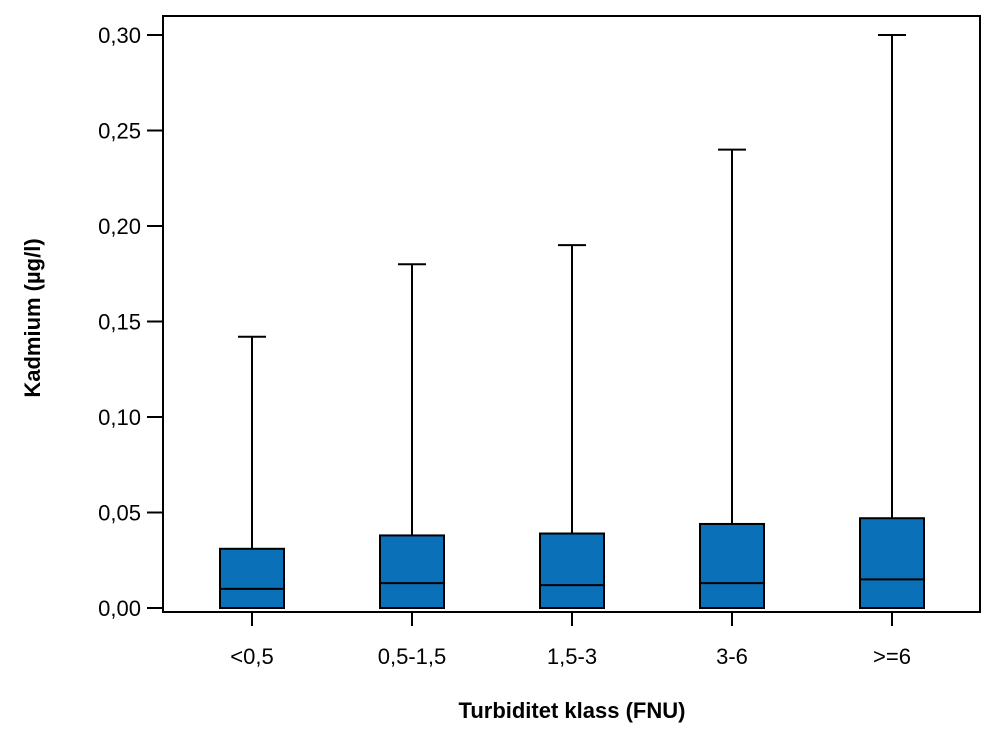 The height and width of the screenshot is (750, 1000). What do you see at coordinates (119, 226) in the screenshot?
I see `y-tick-label: 0,20` at bounding box center [119, 226].